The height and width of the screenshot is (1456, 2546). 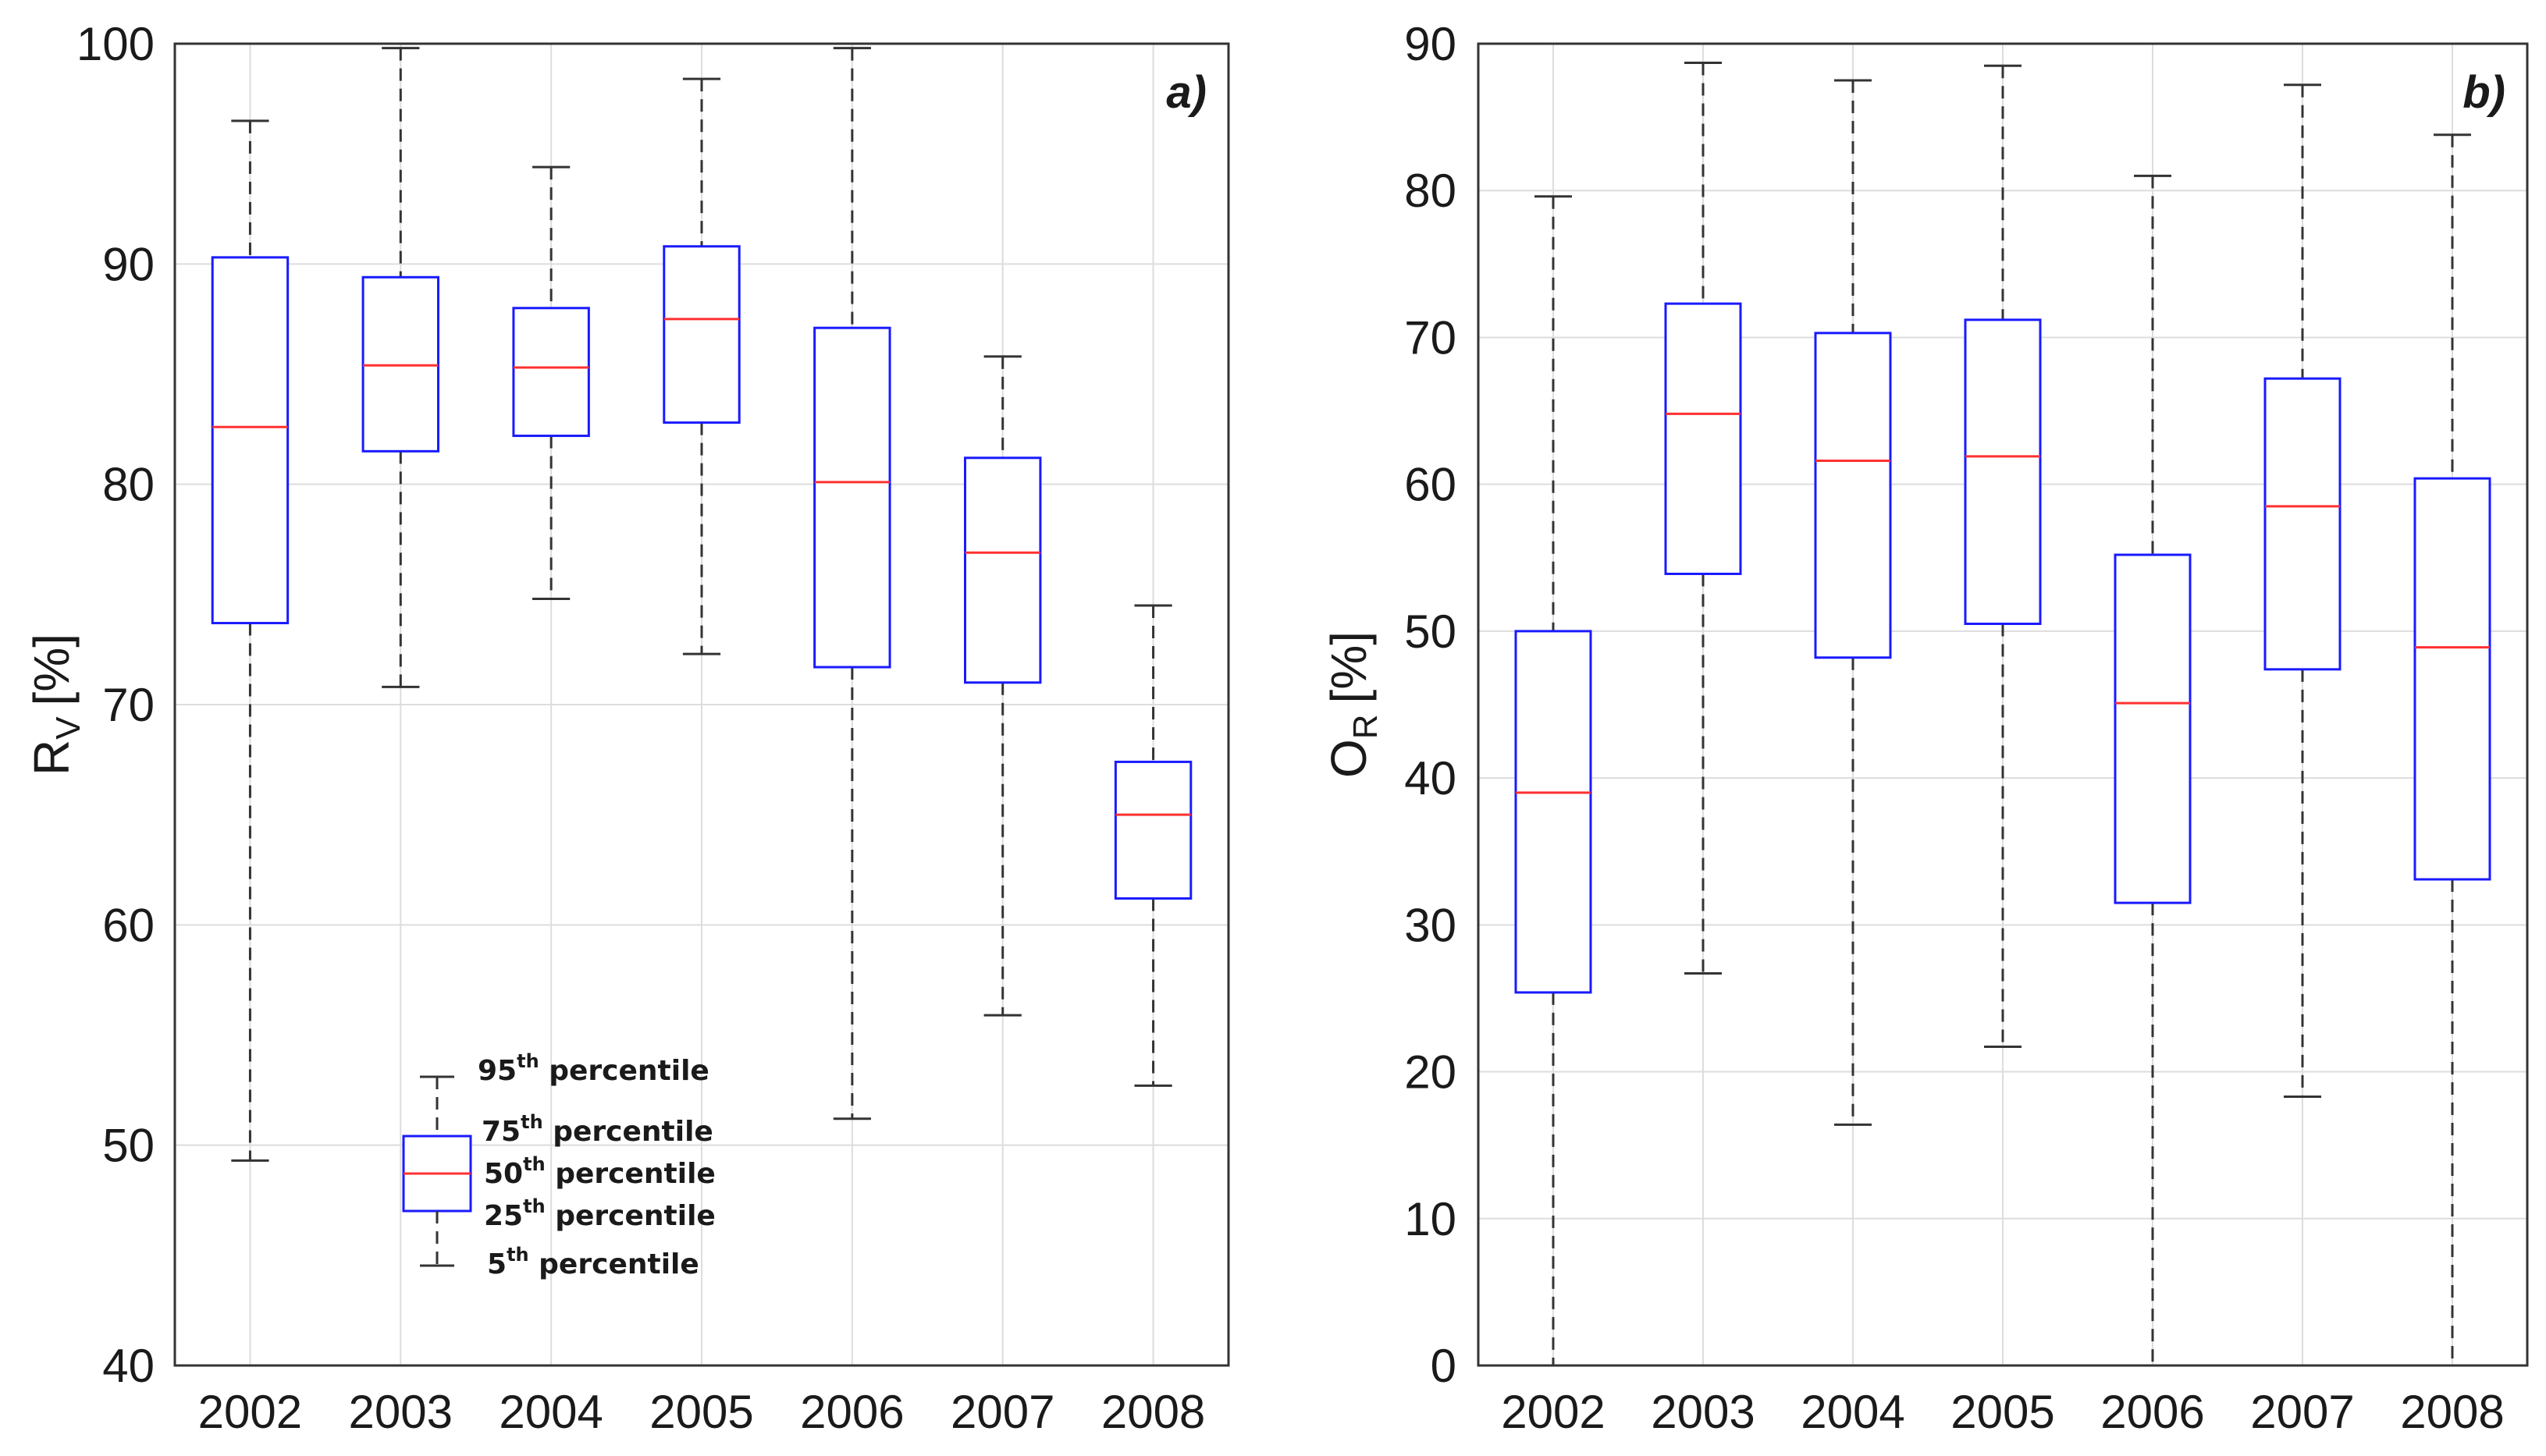 I want to click on panel-b-y-label-unit: [%], so click(x=1349, y=667).